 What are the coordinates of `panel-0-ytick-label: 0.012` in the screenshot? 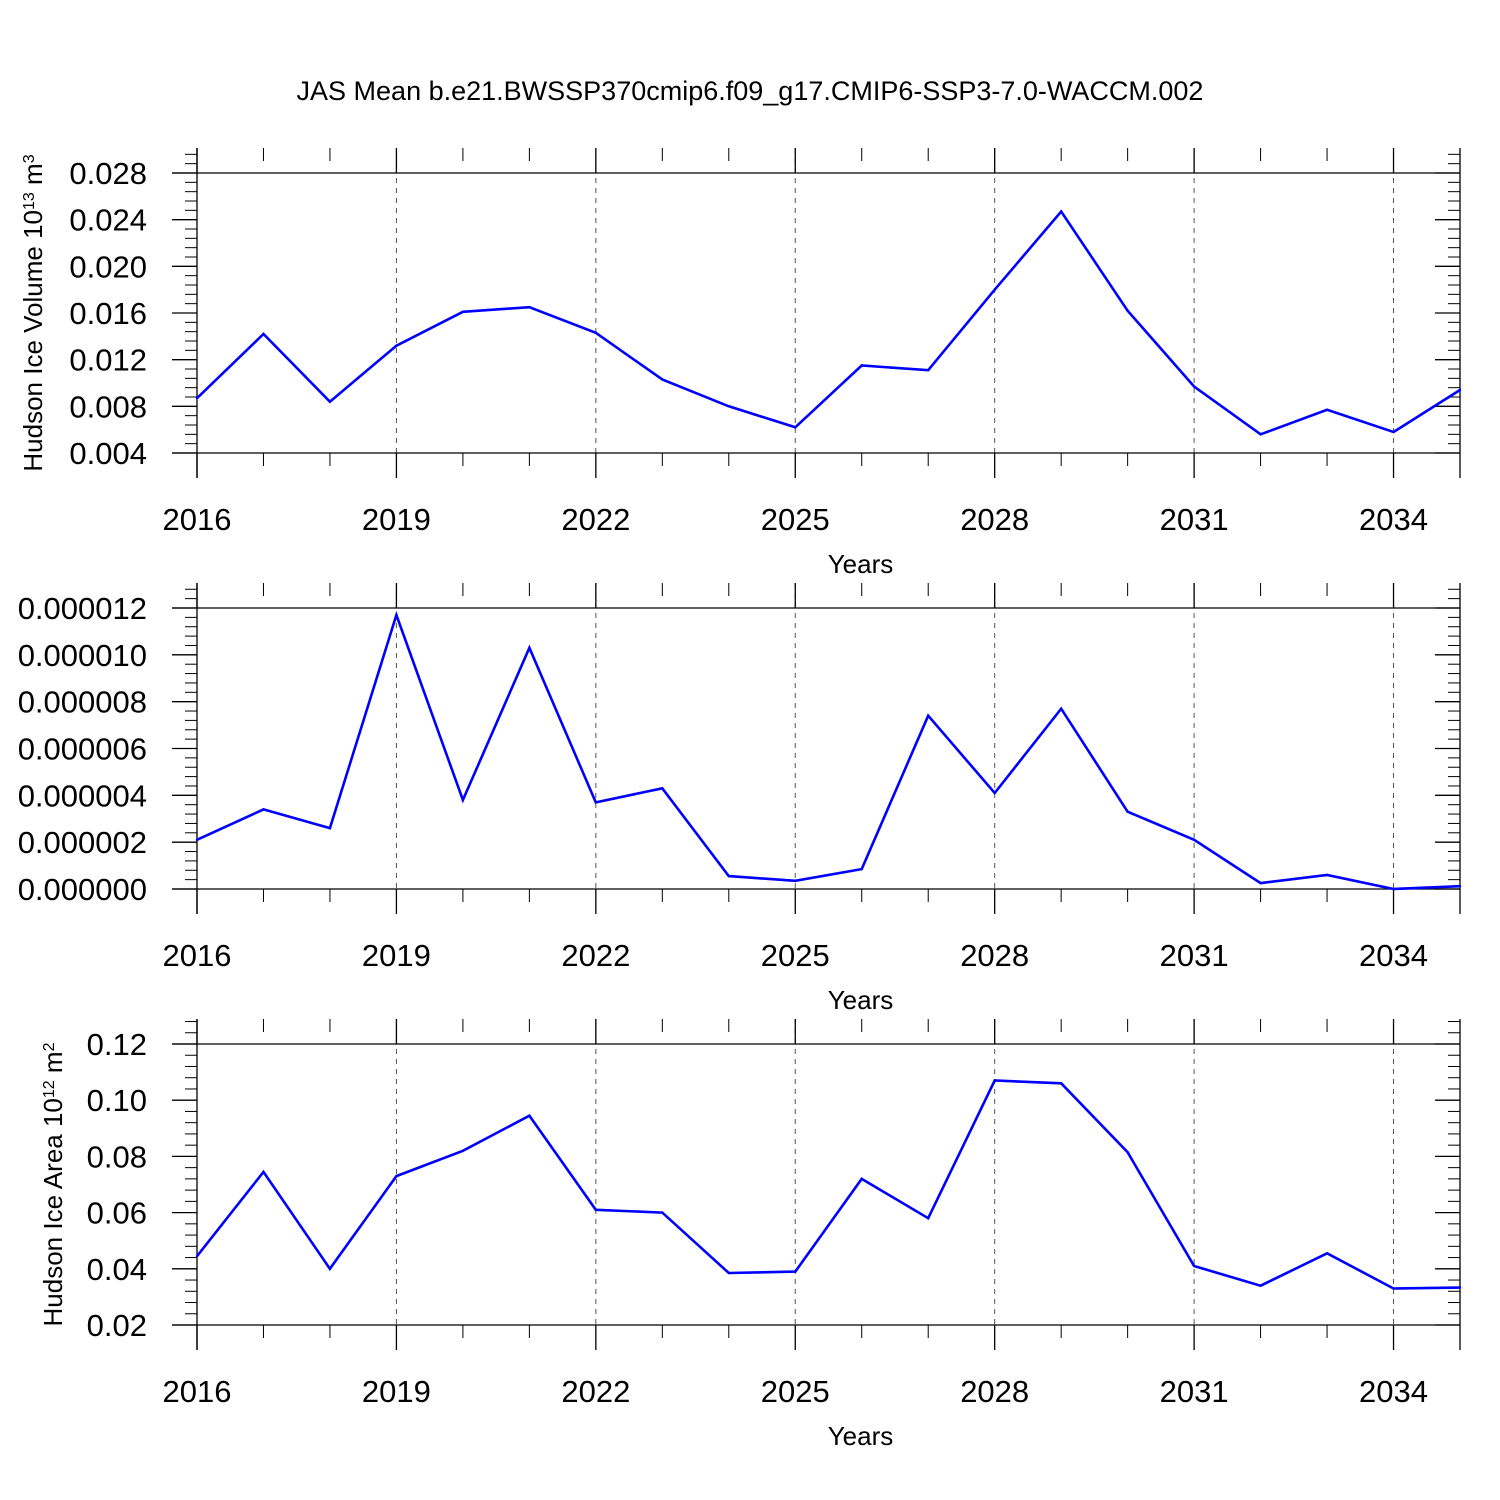 It's located at (108, 360).